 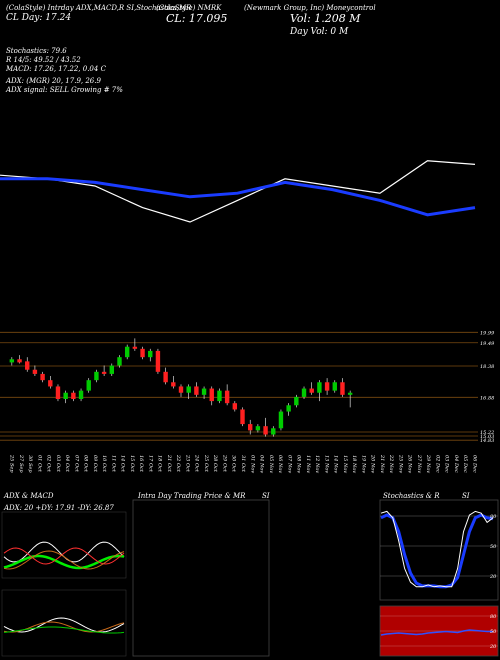 What do you see at coordinates (280, 464) in the screenshot?
I see `date-tick-label: 06 Nov` at bounding box center [280, 464].